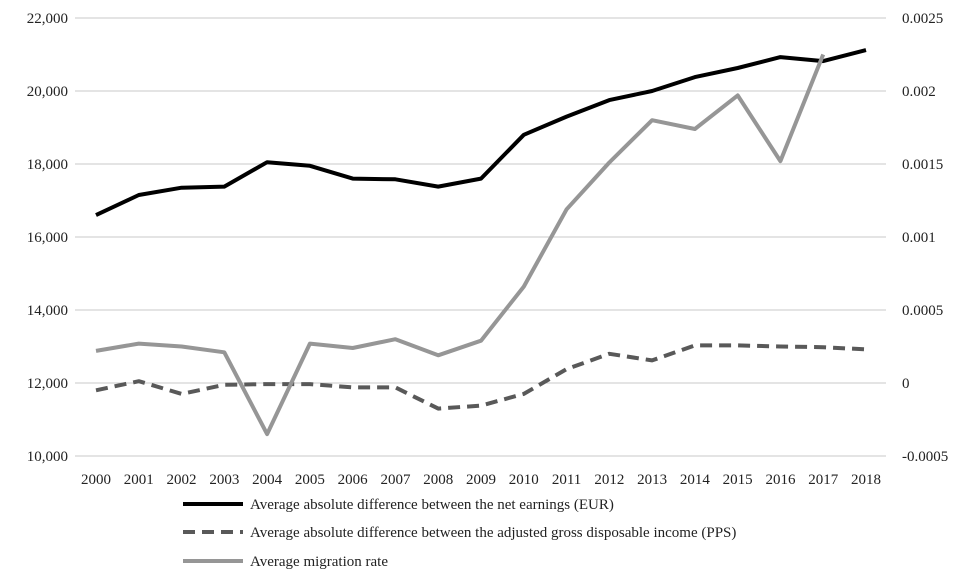 This screenshot has height=575, width=968. Describe the element at coordinates (319, 562) in the screenshot. I see `legend-label-3: Average migration rate` at that location.